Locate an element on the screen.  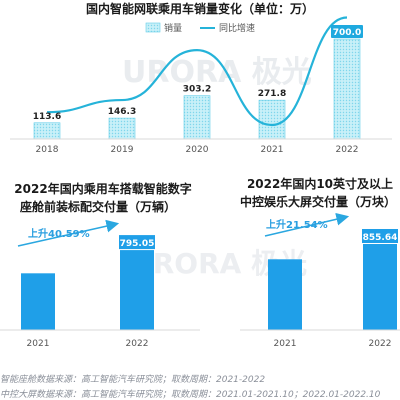
data-label: 855.64 is located at coordinates (380, 238).